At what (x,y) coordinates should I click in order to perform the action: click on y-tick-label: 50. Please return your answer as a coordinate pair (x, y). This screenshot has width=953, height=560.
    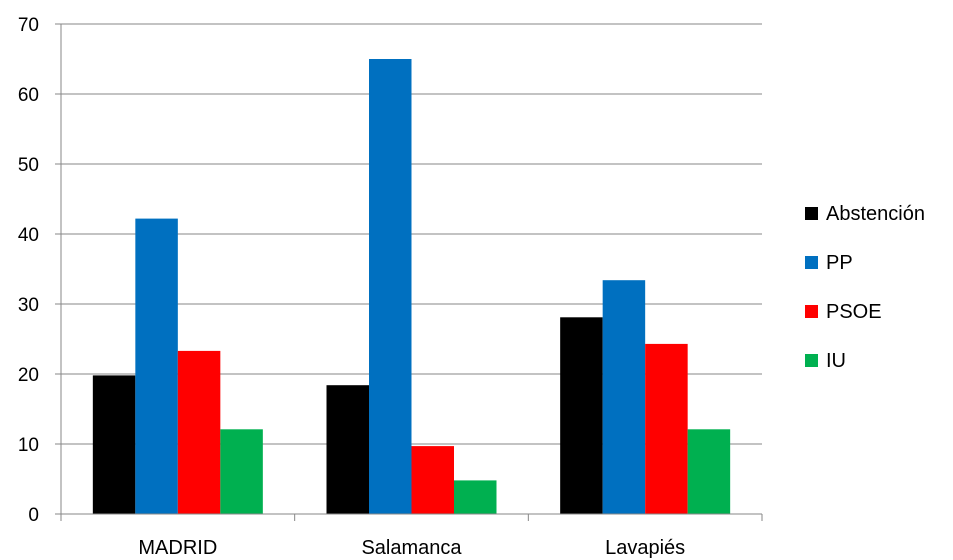
    Looking at the image, I should click on (28, 165).